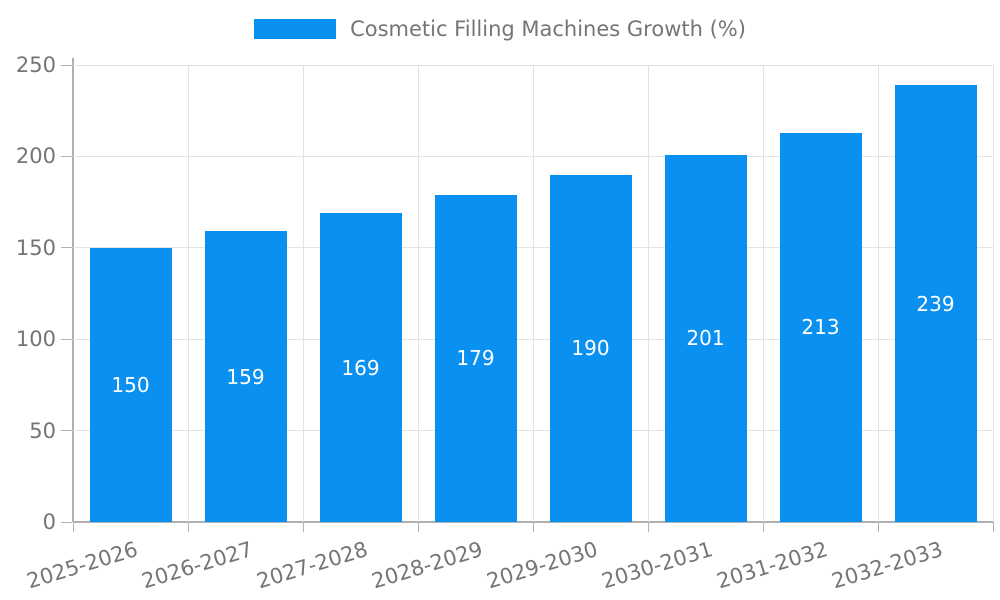 Image resolution: width=1000 pixels, height=600 pixels. I want to click on y-axis-tick-label: 250, so click(35, 65).